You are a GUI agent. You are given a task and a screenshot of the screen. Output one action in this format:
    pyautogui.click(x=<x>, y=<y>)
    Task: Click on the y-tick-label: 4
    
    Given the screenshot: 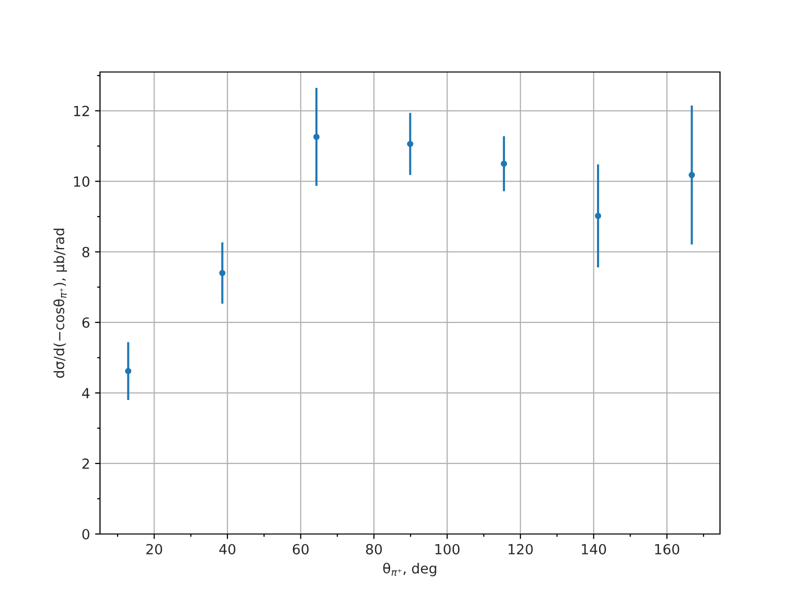 What is the action you would take?
    pyautogui.click(x=86, y=393)
    